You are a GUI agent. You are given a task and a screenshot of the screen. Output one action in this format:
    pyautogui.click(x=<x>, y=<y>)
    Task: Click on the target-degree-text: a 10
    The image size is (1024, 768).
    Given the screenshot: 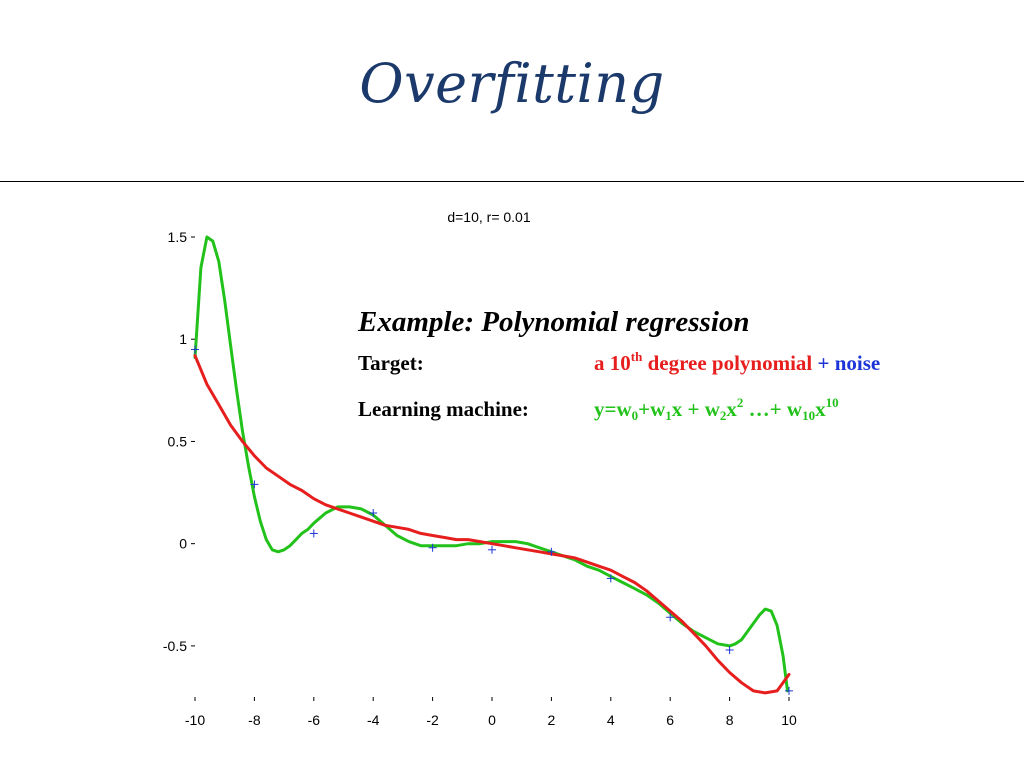 What is the action you would take?
    pyautogui.click(x=612, y=363)
    